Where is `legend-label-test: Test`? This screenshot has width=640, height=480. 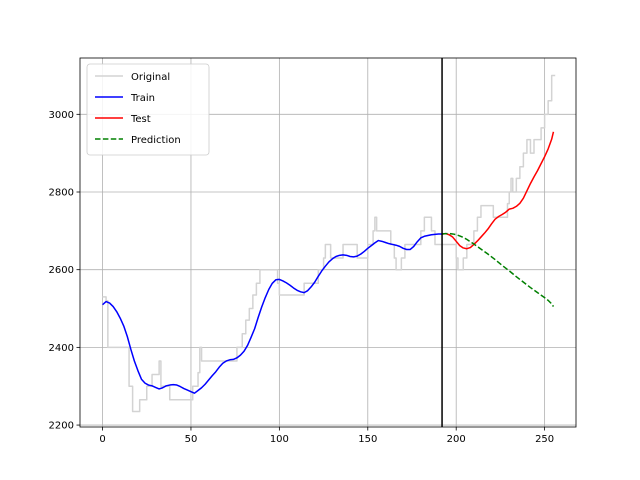 legend-label-test: Test is located at coordinates (140, 119).